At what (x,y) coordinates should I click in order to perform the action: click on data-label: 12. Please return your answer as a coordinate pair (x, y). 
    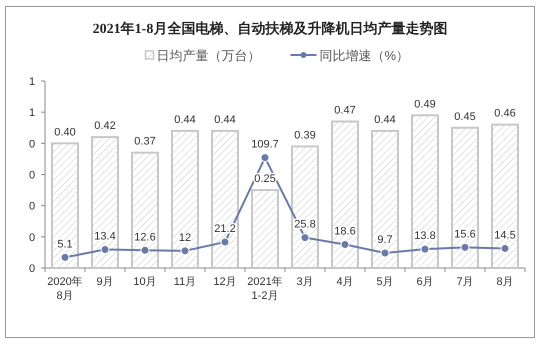
    Looking at the image, I should click on (185, 238).